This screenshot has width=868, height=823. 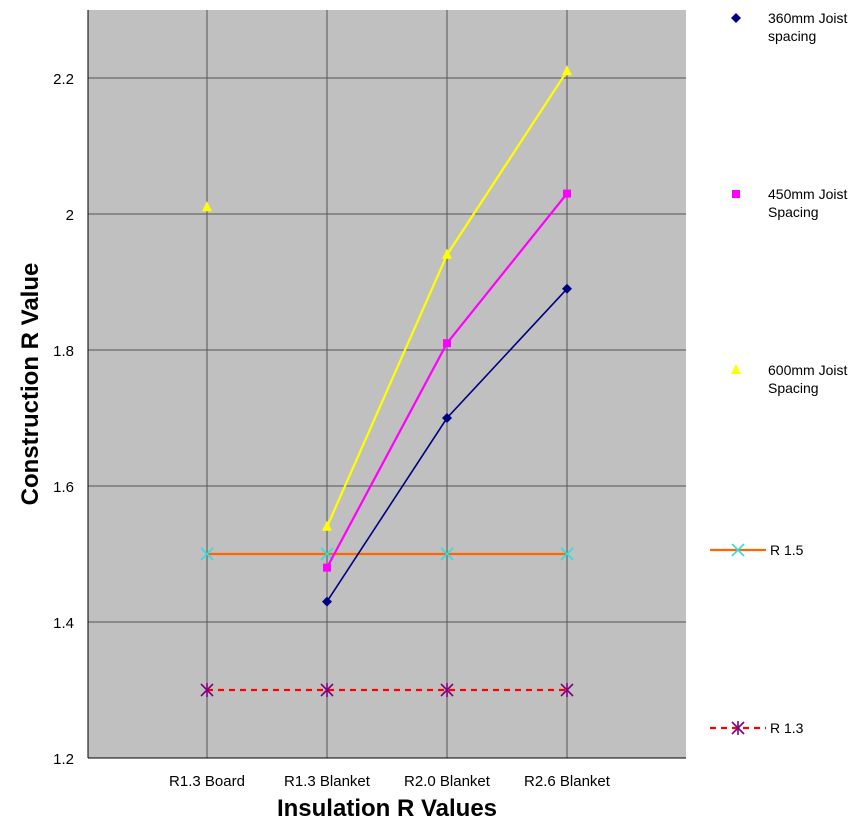 I want to click on x-tick-label: R2.6 Blanket, so click(x=567, y=781).